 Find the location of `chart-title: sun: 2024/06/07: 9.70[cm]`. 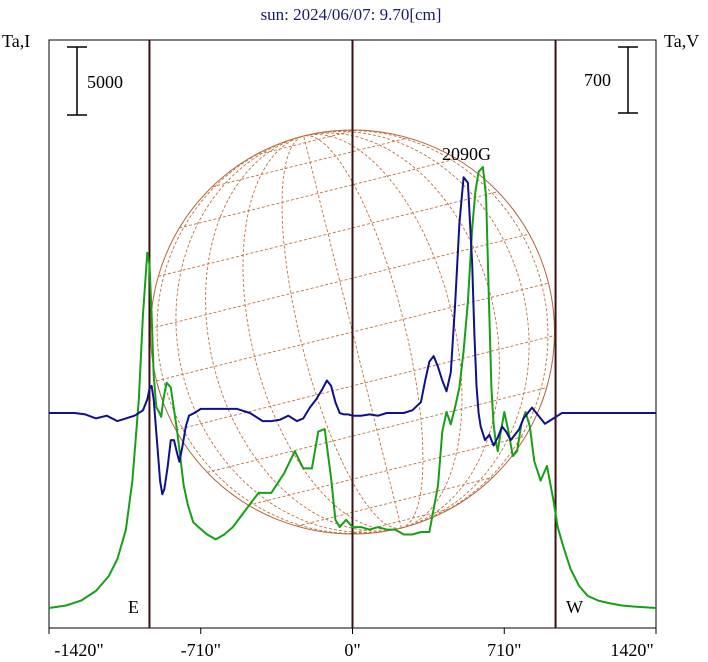

chart-title: sun: 2024/06/07: 9.70[cm] is located at coordinates (351, 14).